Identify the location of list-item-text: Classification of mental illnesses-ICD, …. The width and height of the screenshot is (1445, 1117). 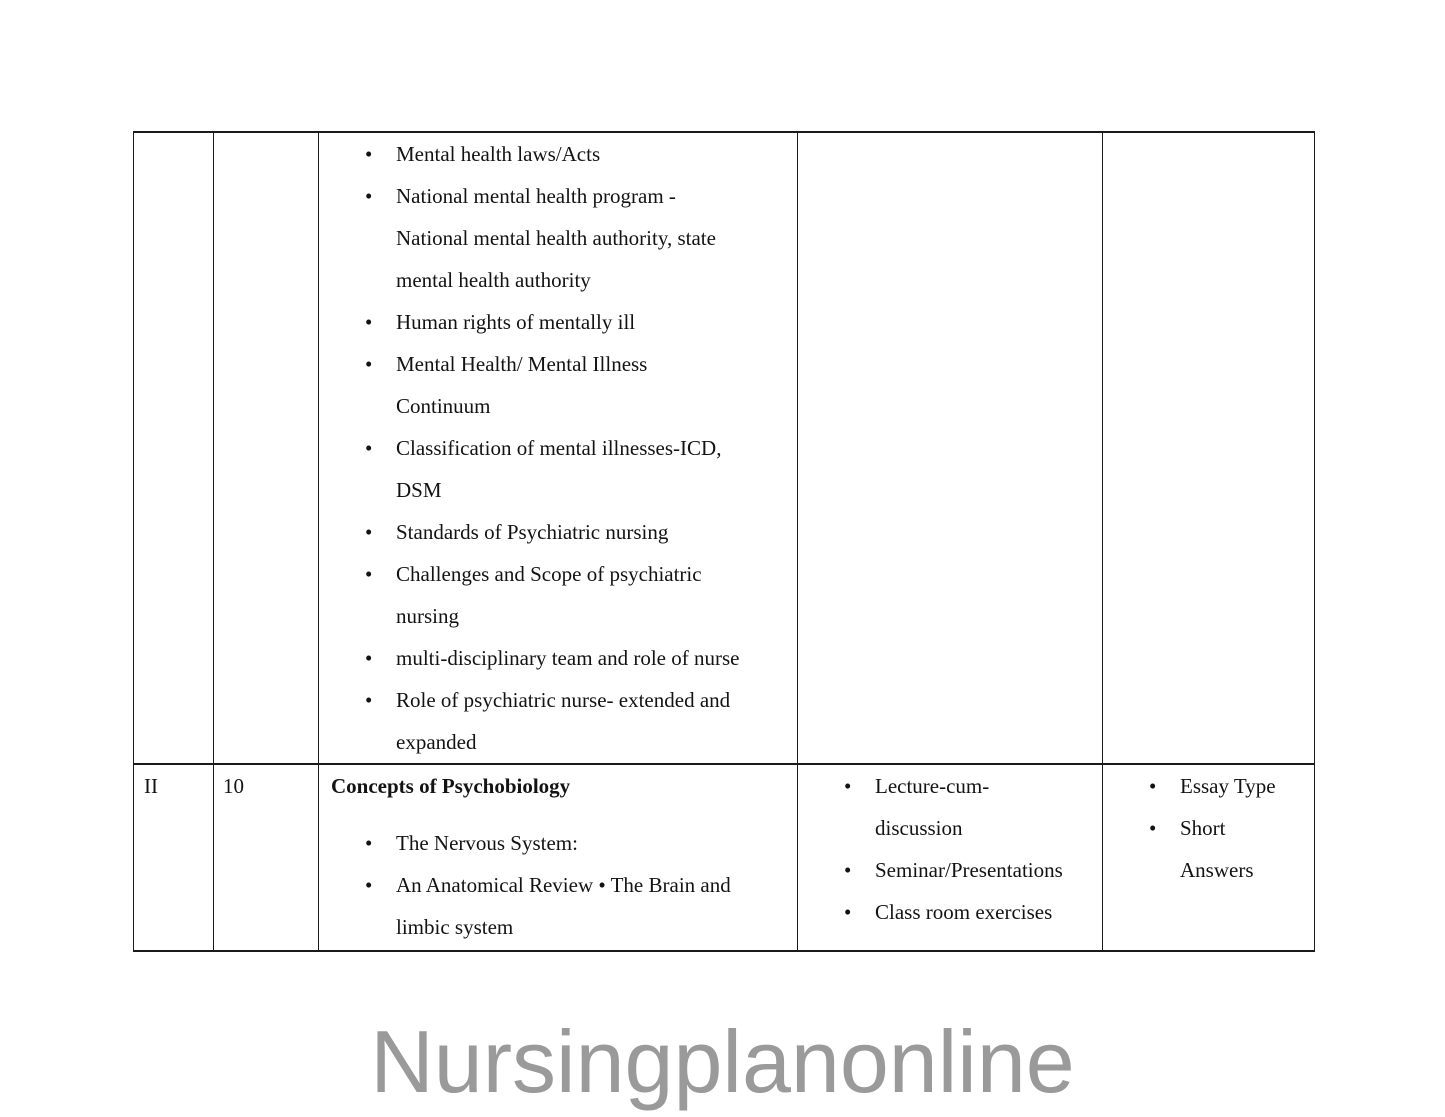
(559, 469).